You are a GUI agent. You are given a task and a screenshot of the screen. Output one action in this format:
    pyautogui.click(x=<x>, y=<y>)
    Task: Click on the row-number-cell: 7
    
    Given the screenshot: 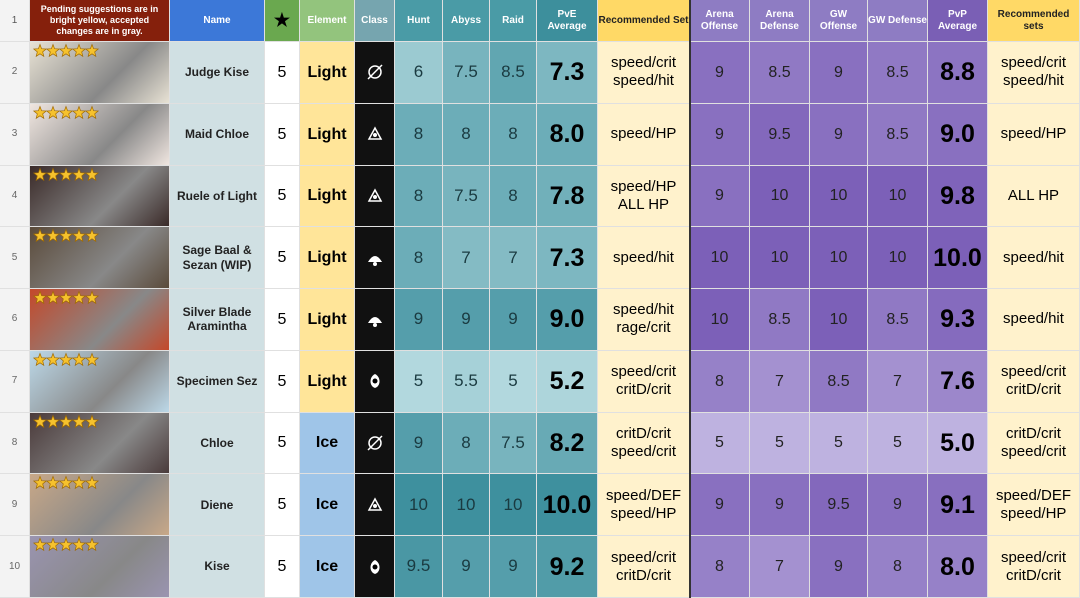 What is the action you would take?
    pyautogui.click(x=15, y=381)
    